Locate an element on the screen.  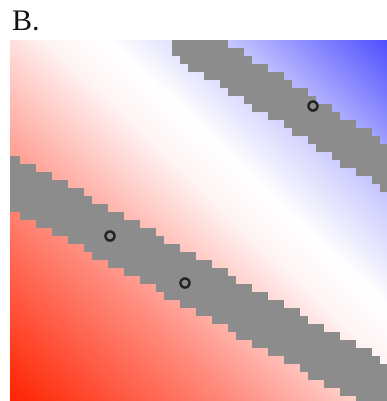
panel-label: B. is located at coordinates (26, 20).